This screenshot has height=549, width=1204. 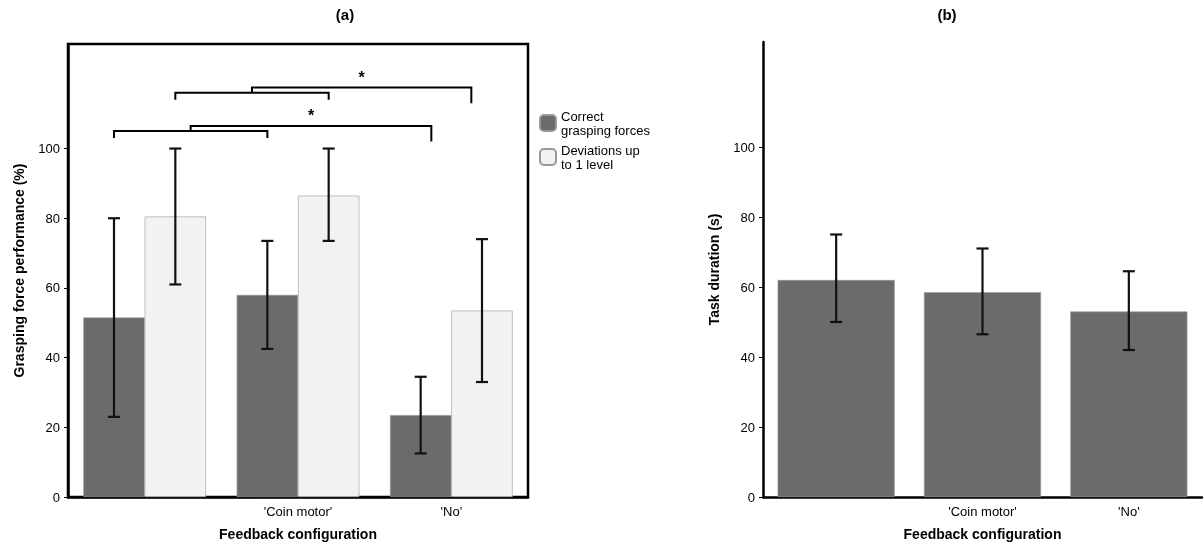 What do you see at coordinates (345, 14) in the screenshot?
I see `chart-title: (a)` at bounding box center [345, 14].